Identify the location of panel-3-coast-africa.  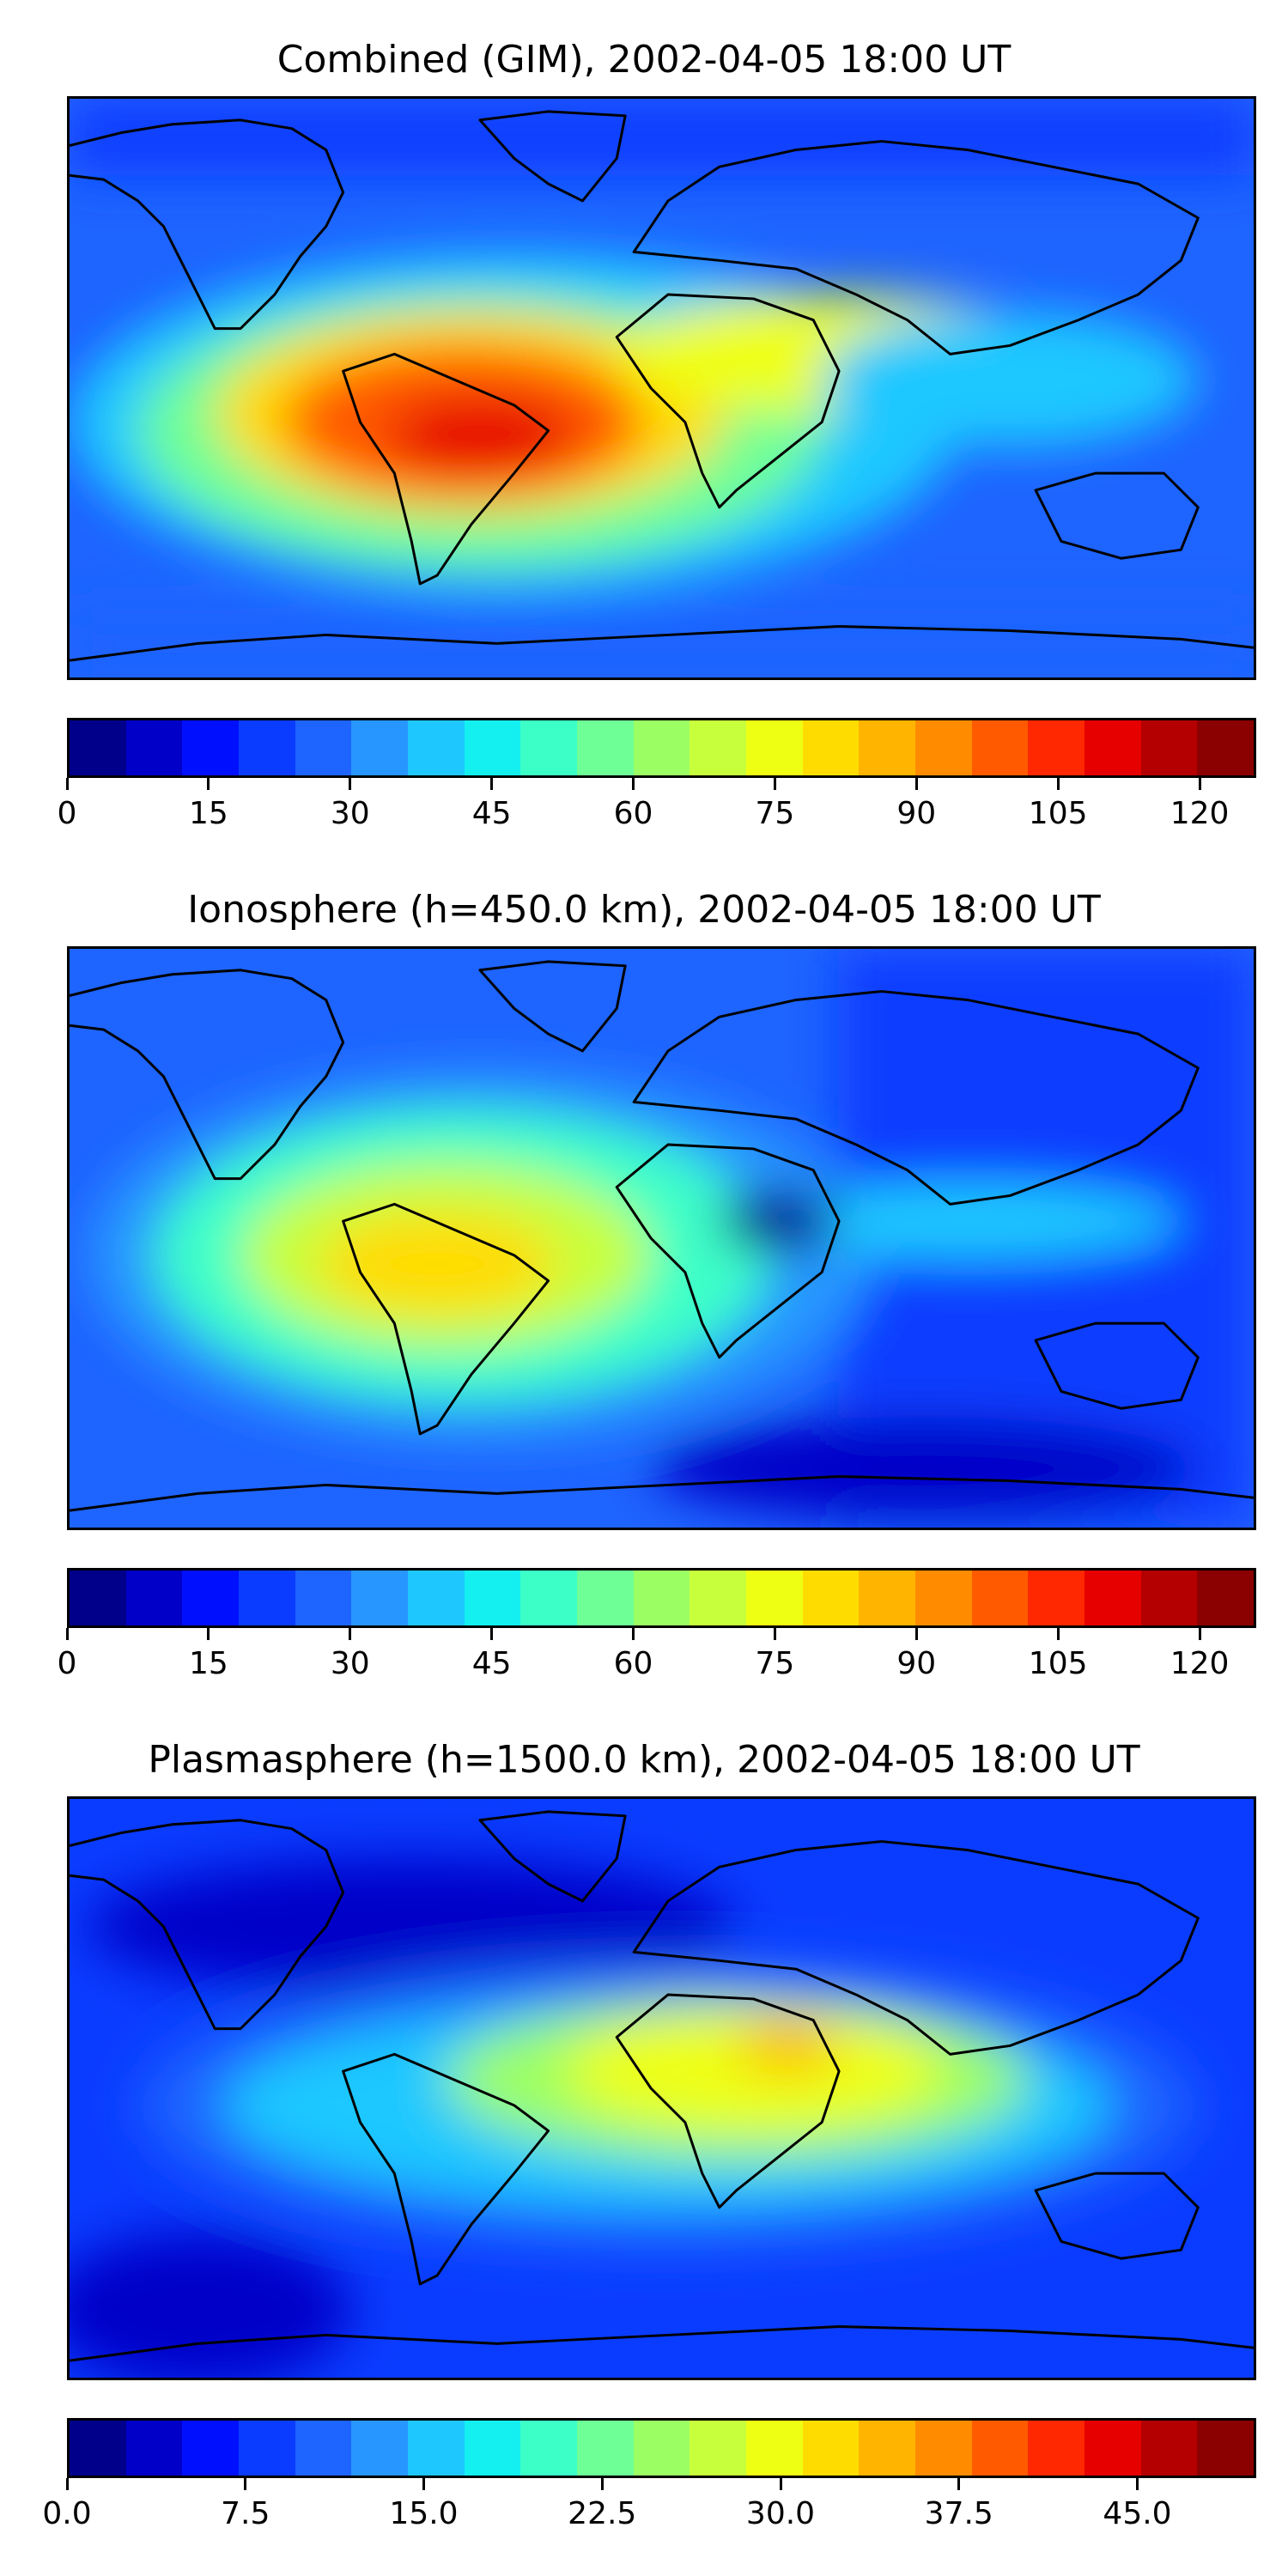
(728, 2101).